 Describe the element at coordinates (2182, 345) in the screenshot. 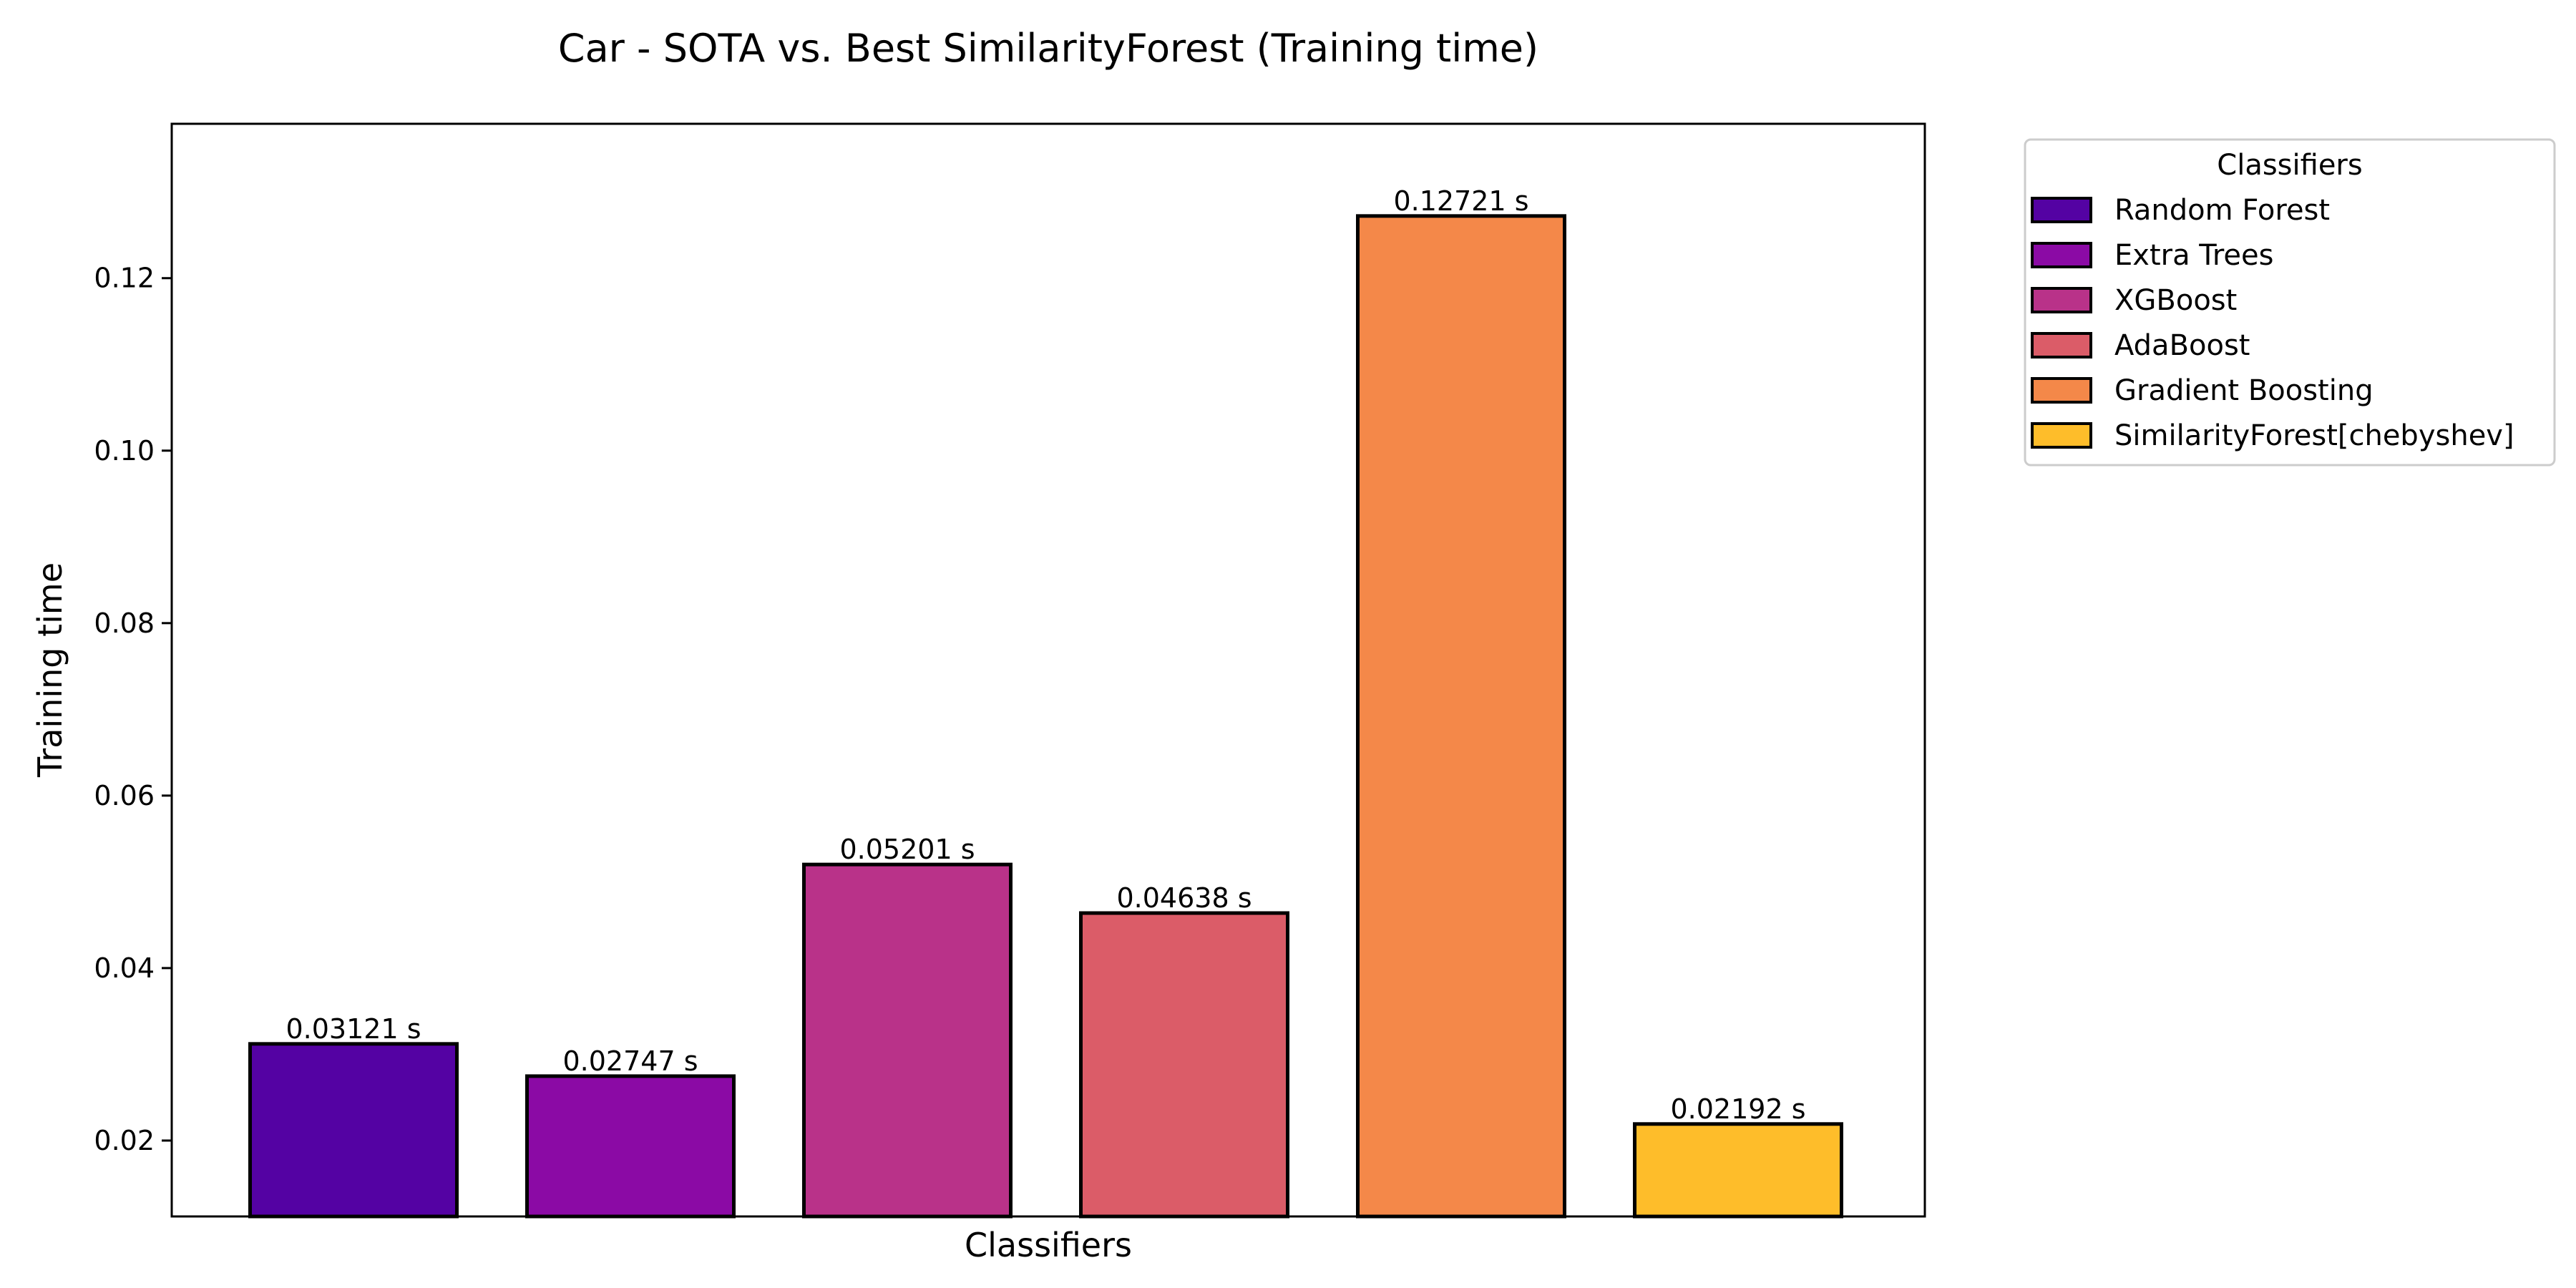

I see `legend-label: AdaBoost` at that location.